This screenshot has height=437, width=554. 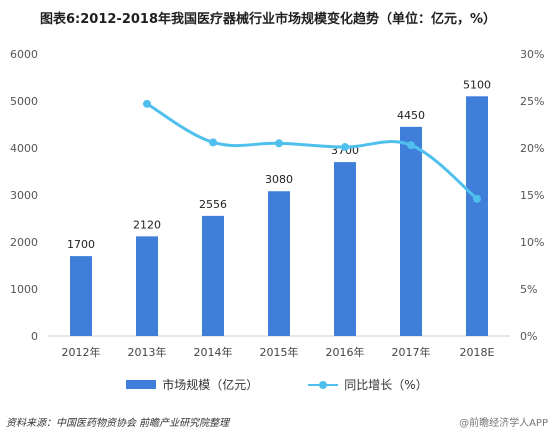 What do you see at coordinates (411, 352) in the screenshot?
I see `x-tick-label: 2017年` at bounding box center [411, 352].